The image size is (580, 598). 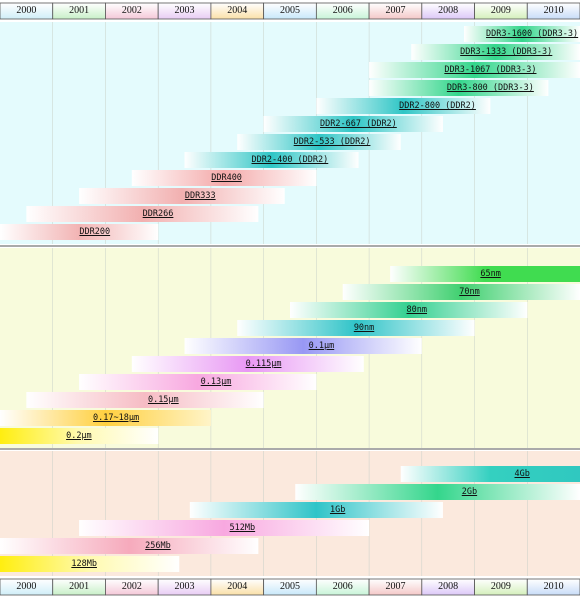 I want to click on year-footer-label-2006: 2006, so click(x=342, y=586).